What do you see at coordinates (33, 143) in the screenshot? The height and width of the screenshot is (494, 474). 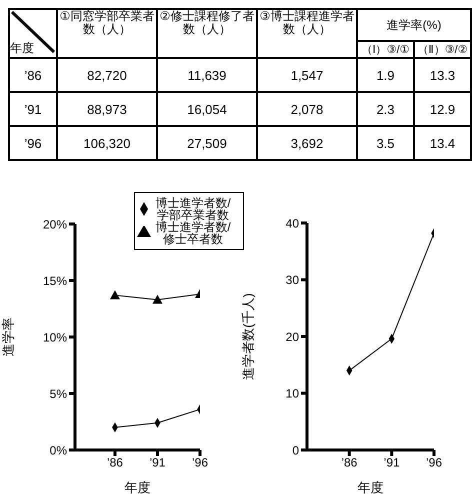 I see `text: ’96` at bounding box center [33, 143].